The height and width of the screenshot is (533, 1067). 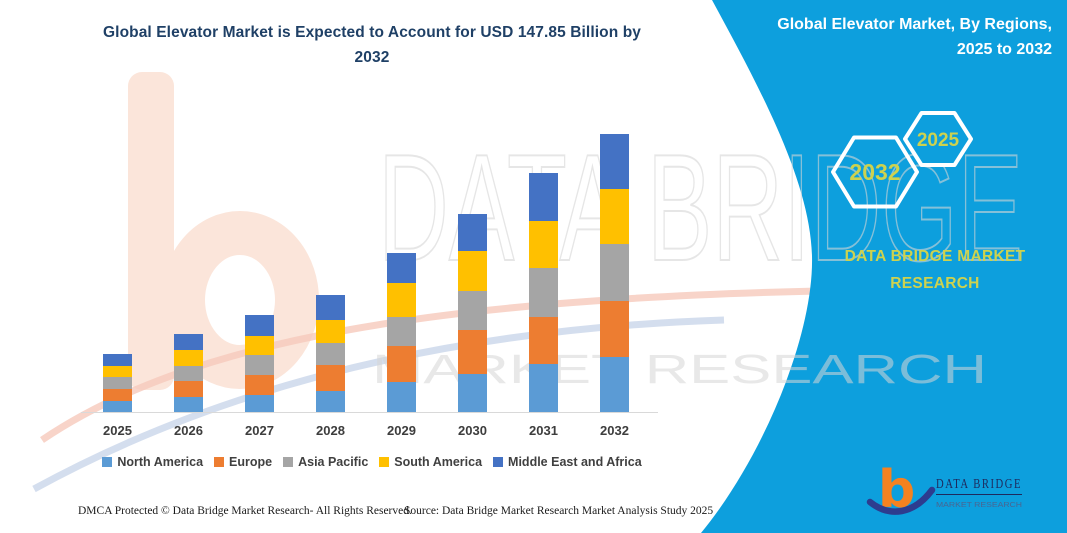 I want to click on x-axis-label-2028: 2028, so click(x=330, y=430).